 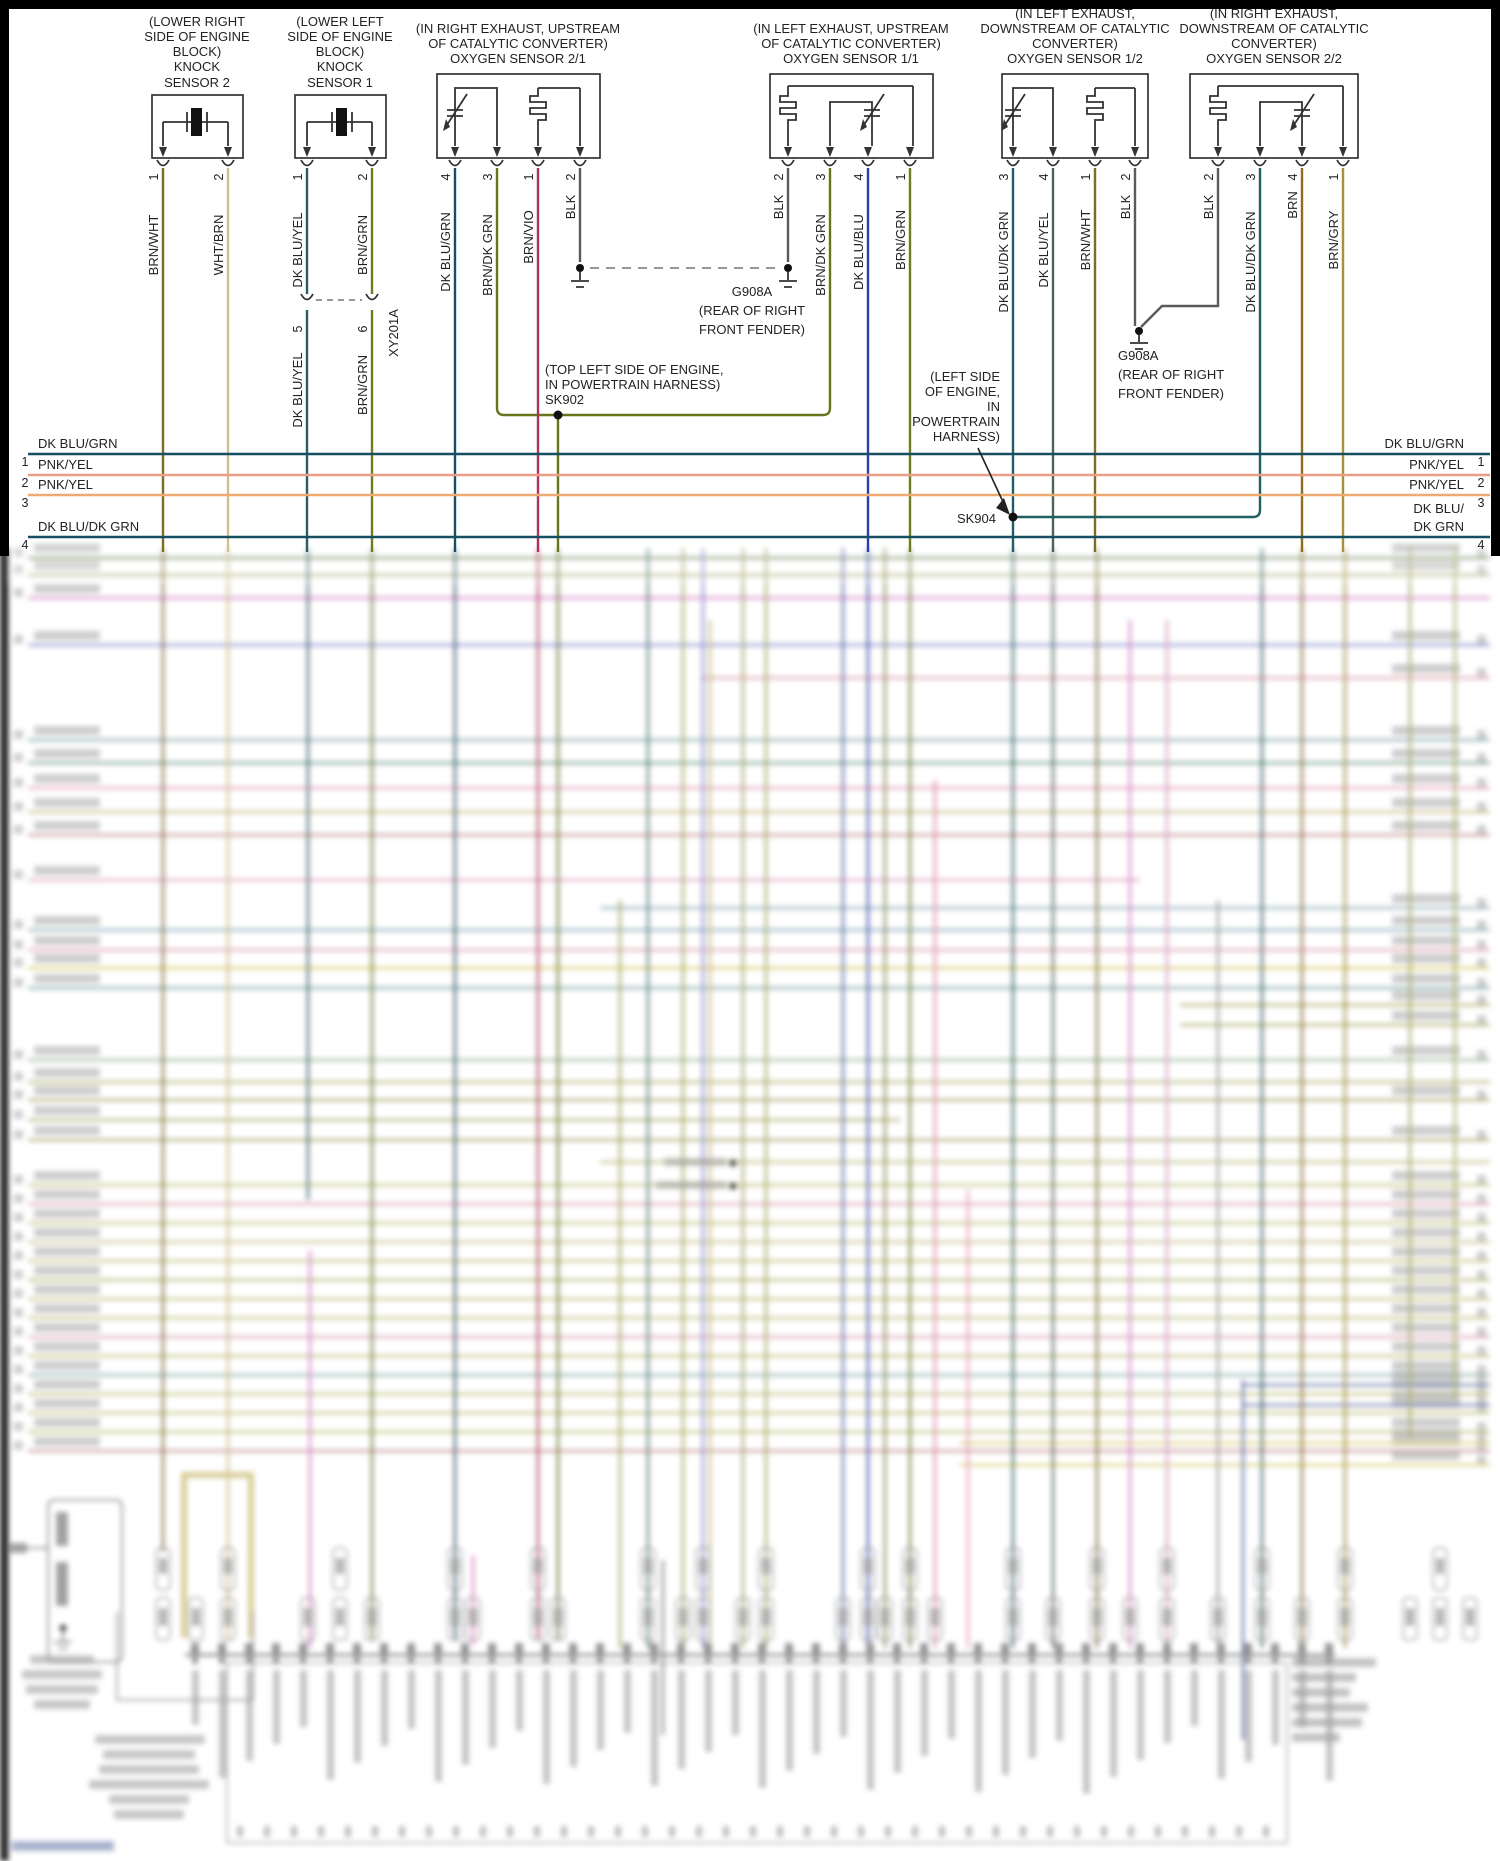 What do you see at coordinates (1438, 526) in the screenshot?
I see `bus-label-right: DK GRN` at bounding box center [1438, 526].